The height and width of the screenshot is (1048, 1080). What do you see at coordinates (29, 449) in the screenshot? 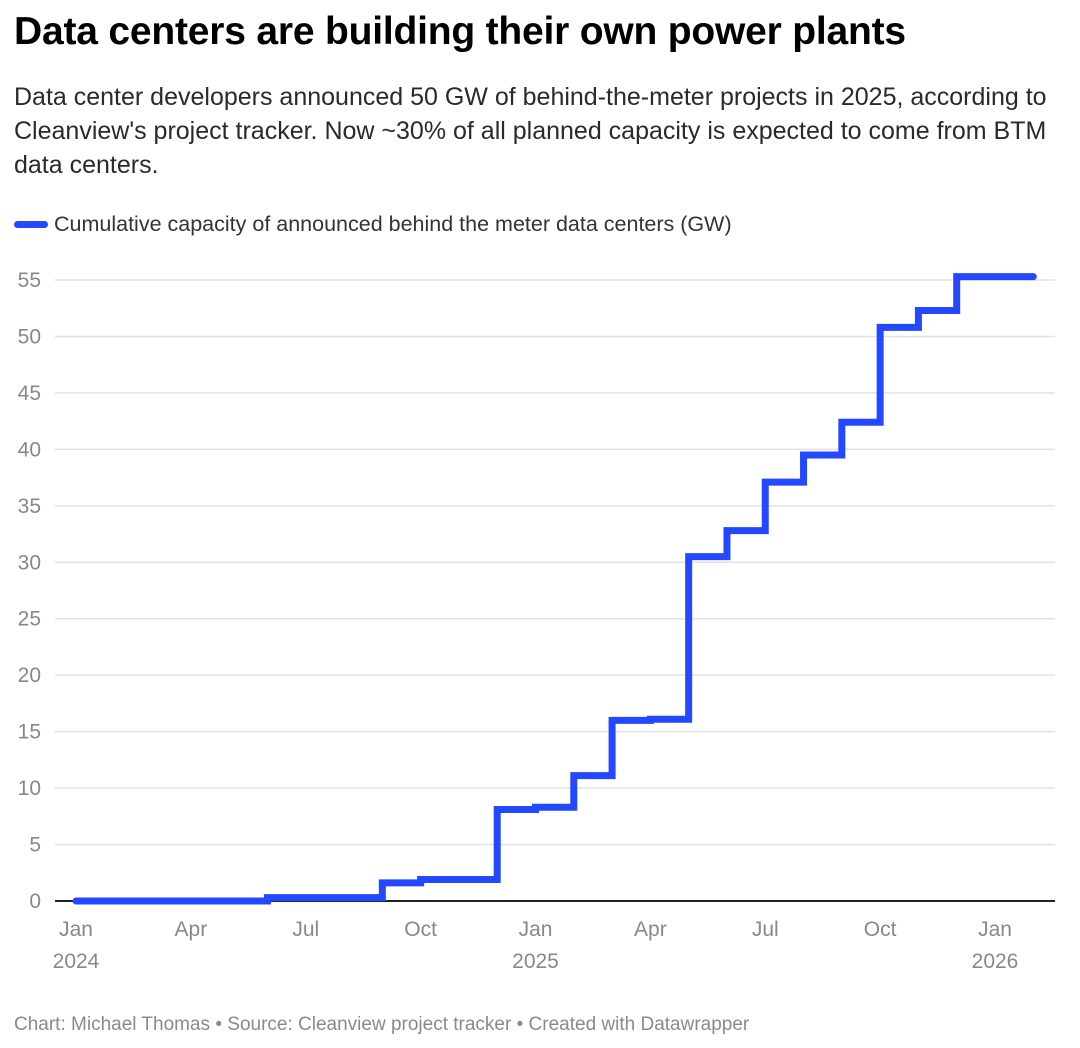
I see `y-tick-label: 40` at bounding box center [29, 449].